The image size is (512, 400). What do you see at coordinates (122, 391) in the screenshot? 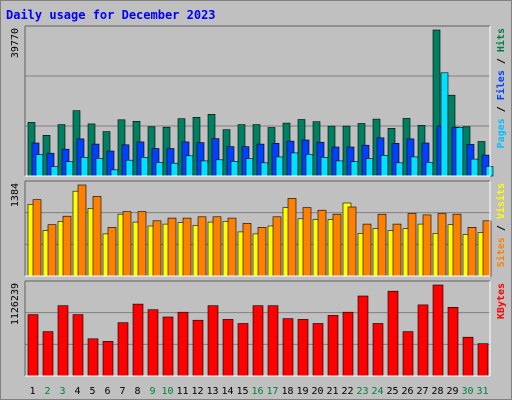
I see `x-tick-day-7: 7` at bounding box center [122, 391].